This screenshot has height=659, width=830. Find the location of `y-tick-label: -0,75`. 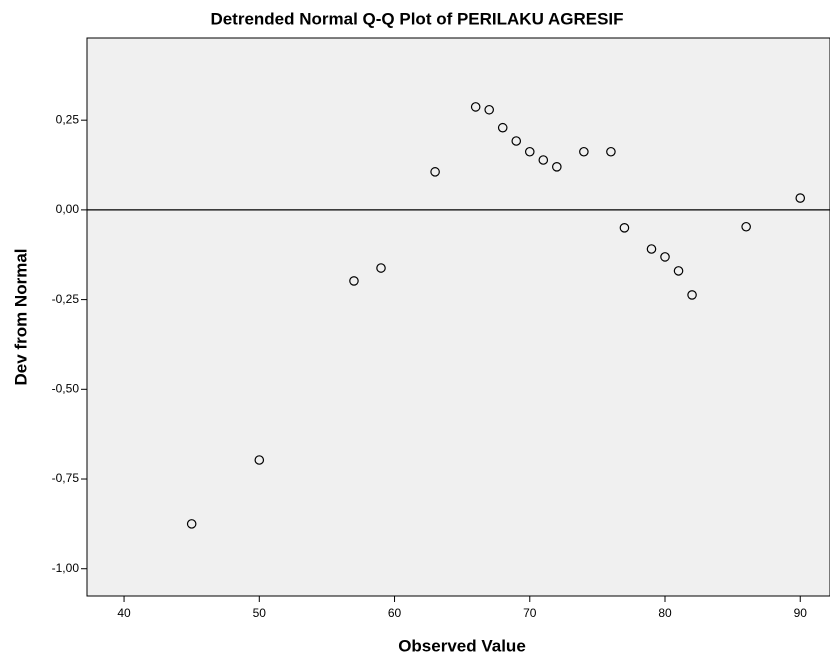

y-tick-label: -0,75 is located at coordinates (66, 478).